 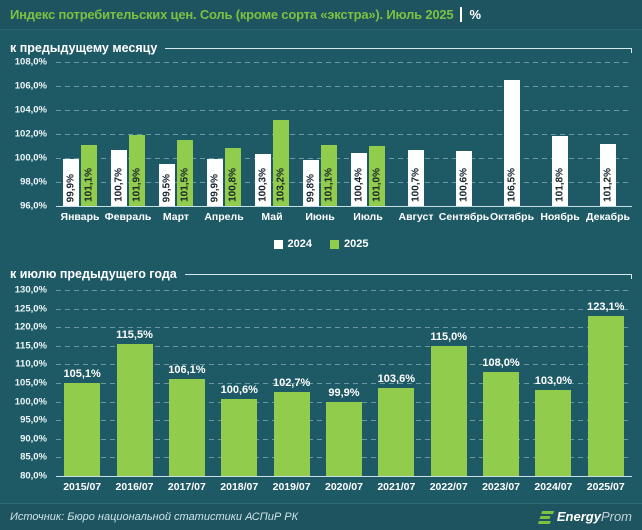 I want to click on bar: 105,1%, so click(x=82, y=422).